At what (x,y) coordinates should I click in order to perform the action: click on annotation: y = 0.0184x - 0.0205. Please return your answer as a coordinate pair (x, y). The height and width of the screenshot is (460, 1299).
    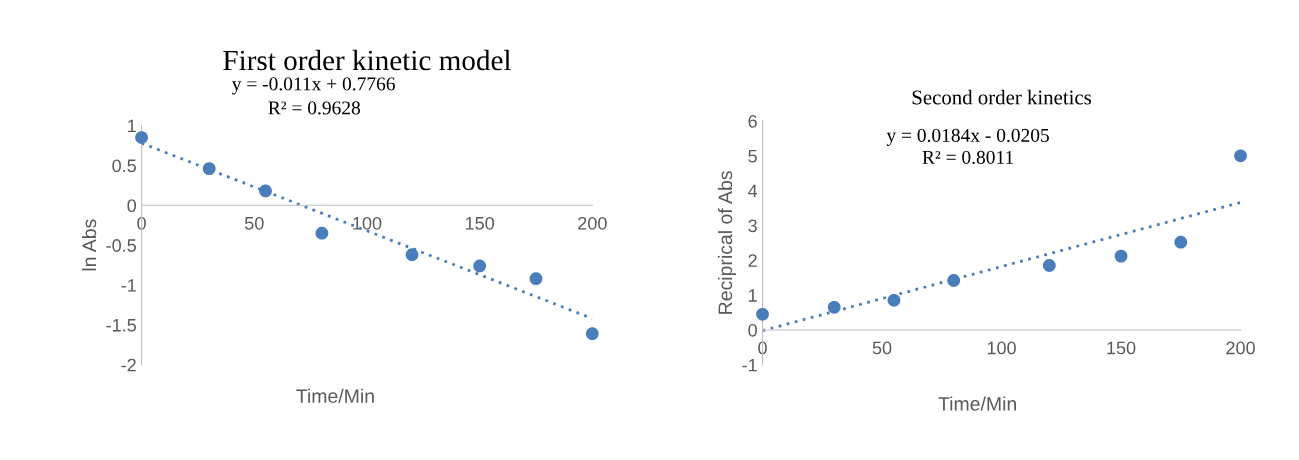
    Looking at the image, I should click on (967, 137).